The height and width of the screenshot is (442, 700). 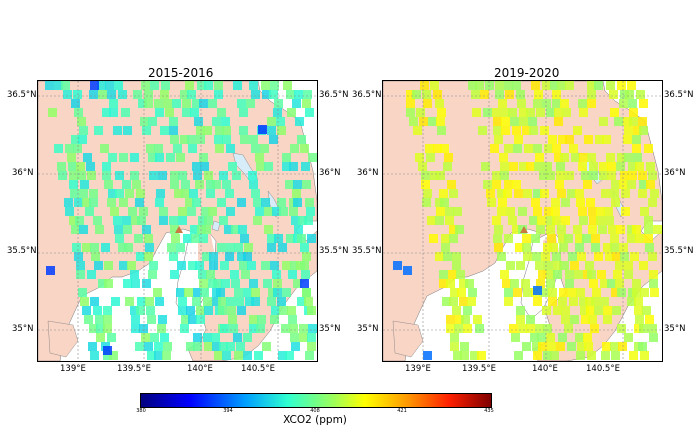 What do you see at coordinates (545, 369) in the screenshot?
I see `right-xtick-140: 140°E` at bounding box center [545, 369].